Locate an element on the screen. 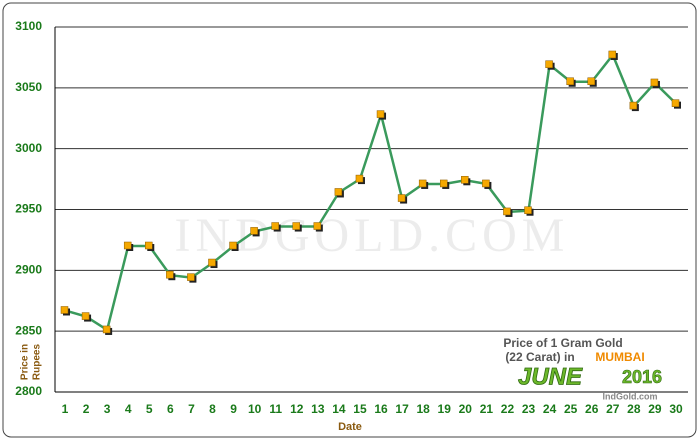 This screenshot has width=700, height=440. x-tick-label: 25 is located at coordinates (571, 409).